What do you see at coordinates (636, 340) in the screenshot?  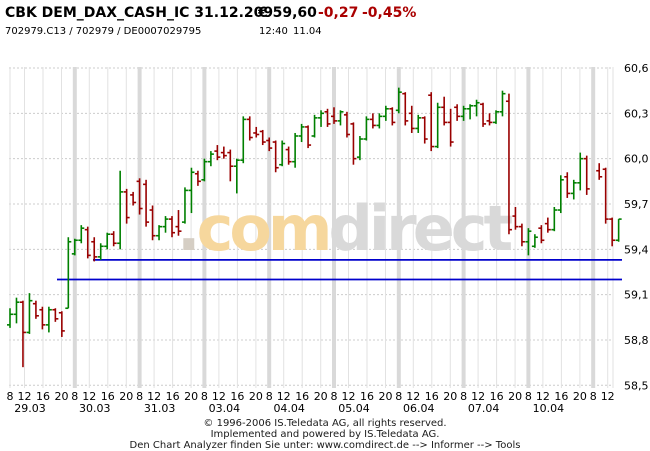 I see `svg-text: 58,8` at bounding box center [636, 340].